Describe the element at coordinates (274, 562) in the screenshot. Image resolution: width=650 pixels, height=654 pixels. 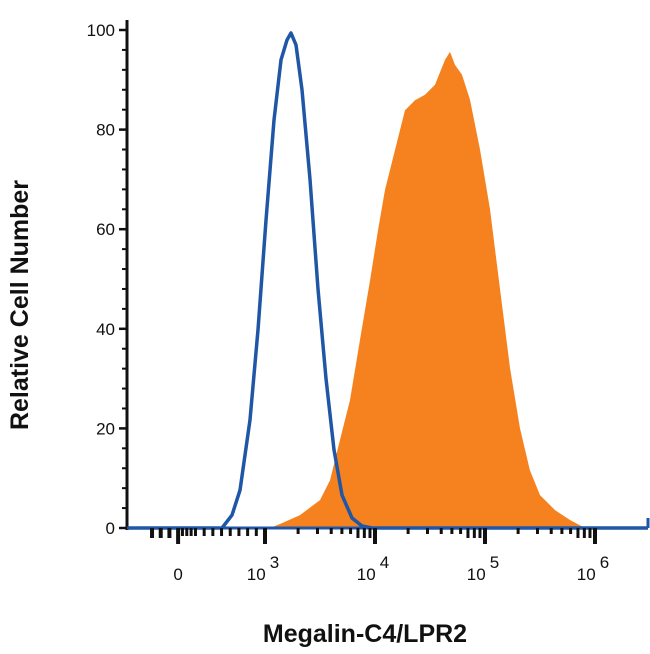
I see `x-tick-exponent: 3` at that location.